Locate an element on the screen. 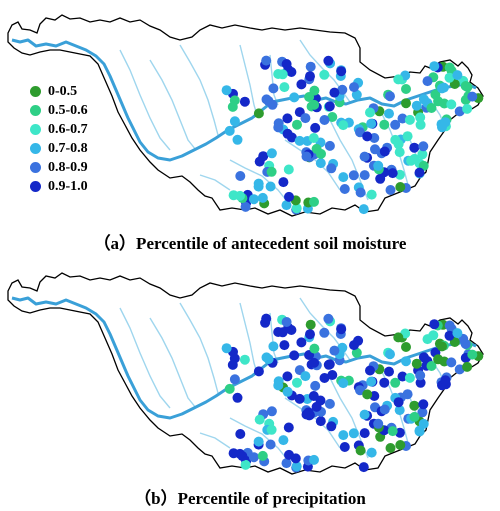 The width and height of the screenshot is (500, 511). panel-caption: （b）Percentile of precipitation is located at coordinates (250, 498).